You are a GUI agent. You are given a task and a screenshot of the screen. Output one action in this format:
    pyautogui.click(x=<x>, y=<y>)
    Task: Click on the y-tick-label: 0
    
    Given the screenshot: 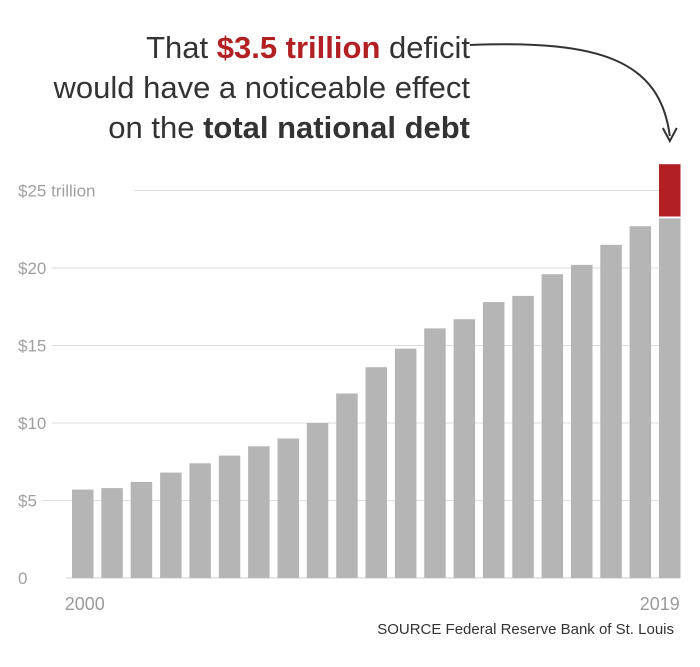 What is the action you would take?
    pyautogui.click(x=22, y=578)
    